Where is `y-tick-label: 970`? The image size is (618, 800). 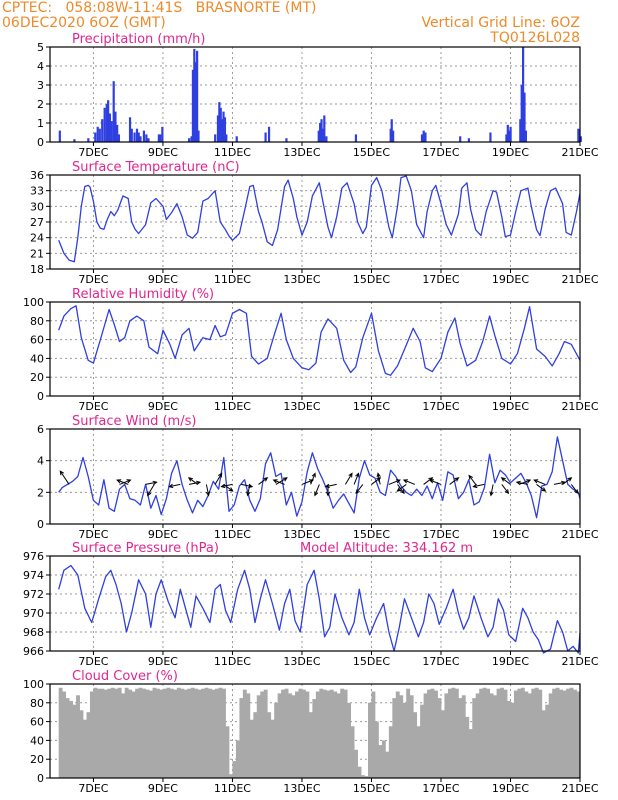
y-tick-label: 970 is located at coordinates (33, 613).